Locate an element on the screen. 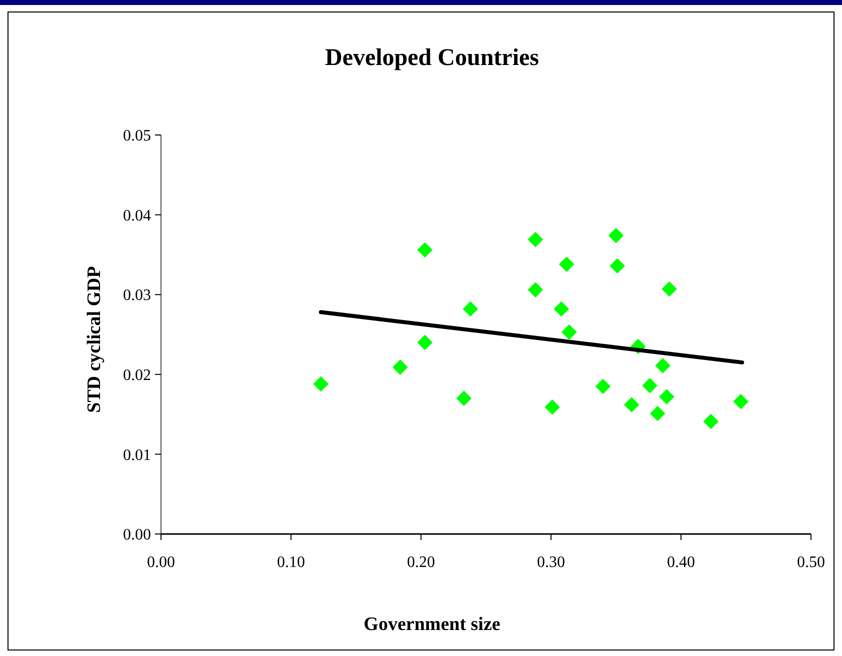  y-tick-label: 0.01 is located at coordinates (137, 455).